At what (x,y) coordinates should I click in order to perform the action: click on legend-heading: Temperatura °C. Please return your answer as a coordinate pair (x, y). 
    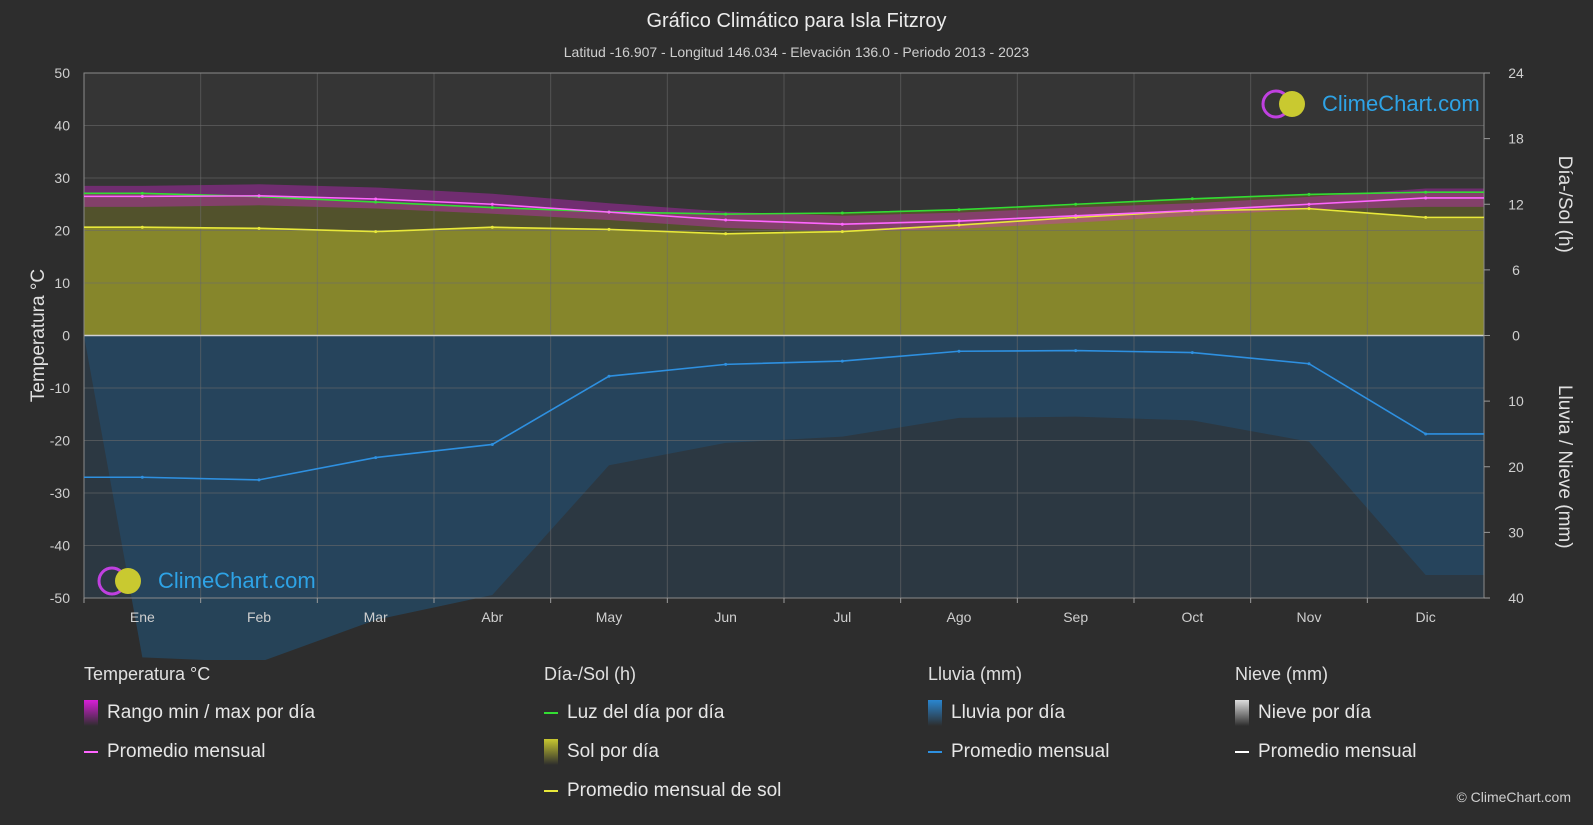
    Looking at the image, I should click on (147, 674).